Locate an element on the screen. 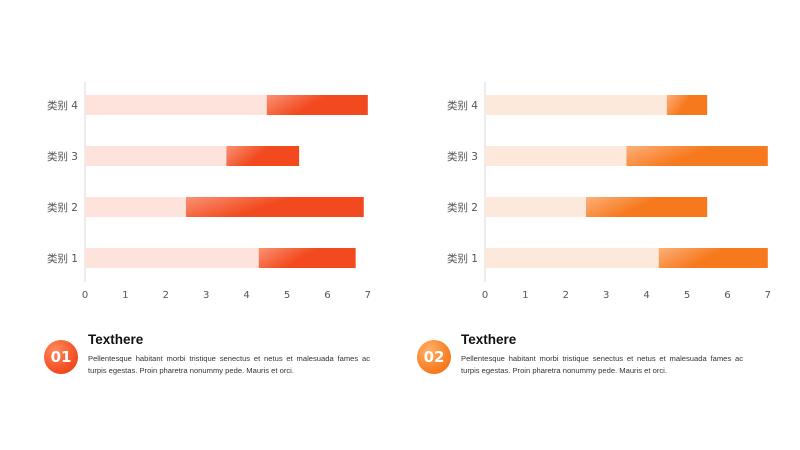  number-badge: 01 is located at coordinates (61, 357).